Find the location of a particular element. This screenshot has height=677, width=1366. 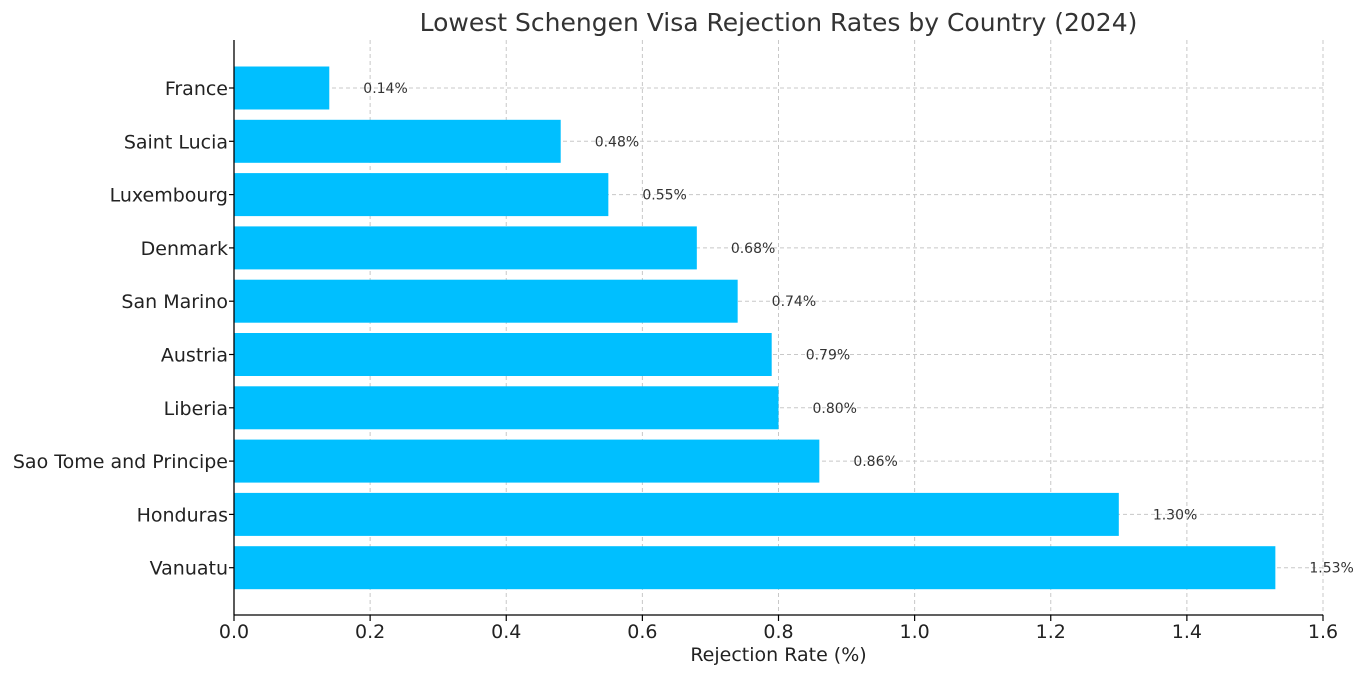

x-tick-label: 1.4 is located at coordinates (1187, 632).